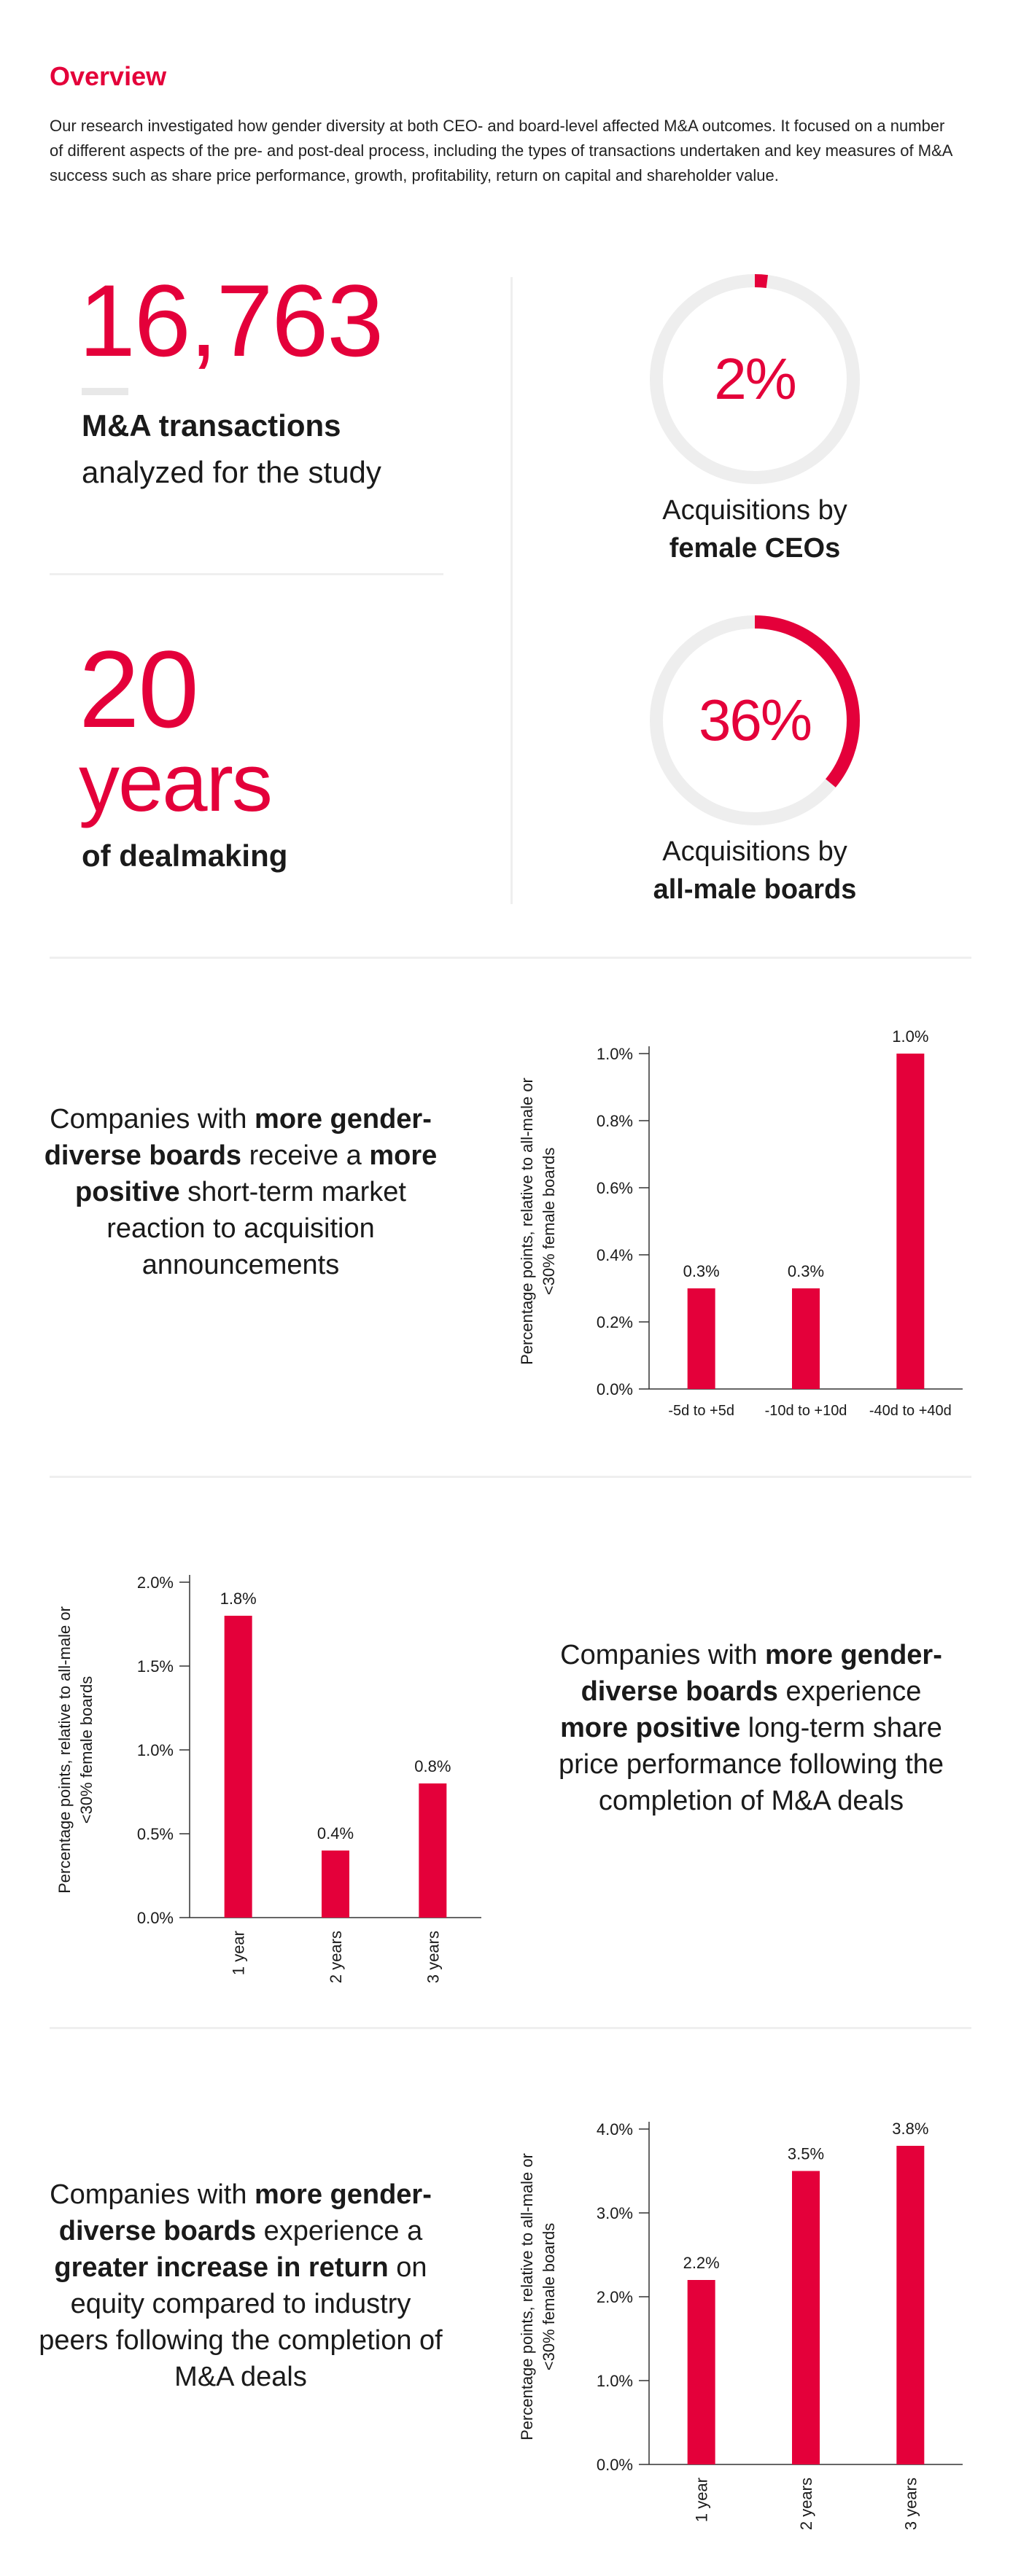  I want to click on years-count: 20, so click(139, 689).